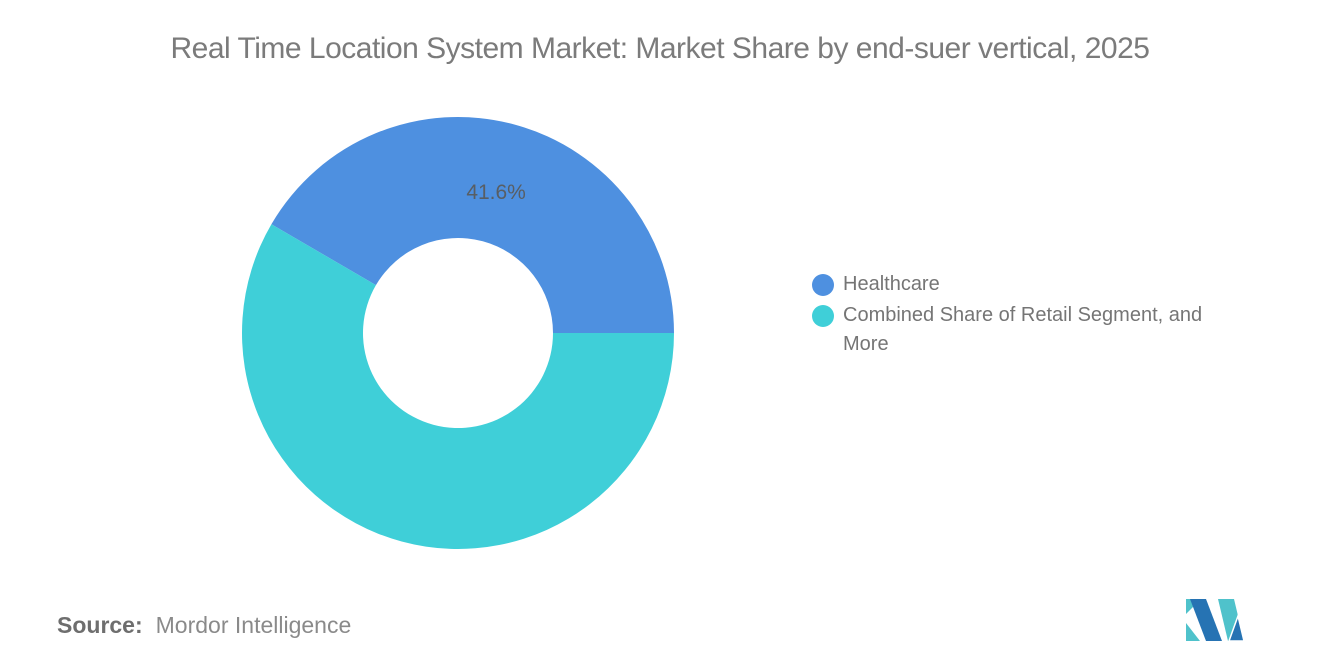 The image size is (1320, 665). Describe the element at coordinates (496, 192) in the screenshot. I see `slice-label: 41.6%` at that location.